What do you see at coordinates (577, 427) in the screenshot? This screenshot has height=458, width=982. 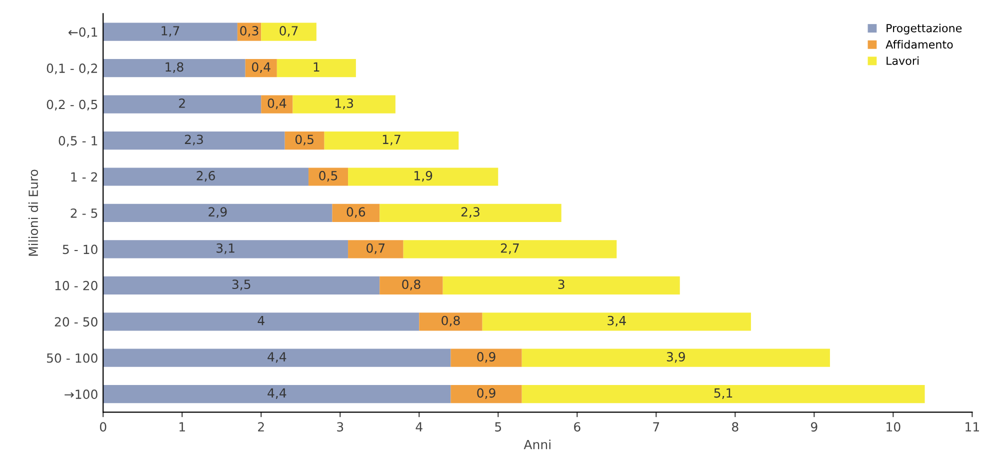 I see `x-tick-label: 6` at bounding box center [577, 427].